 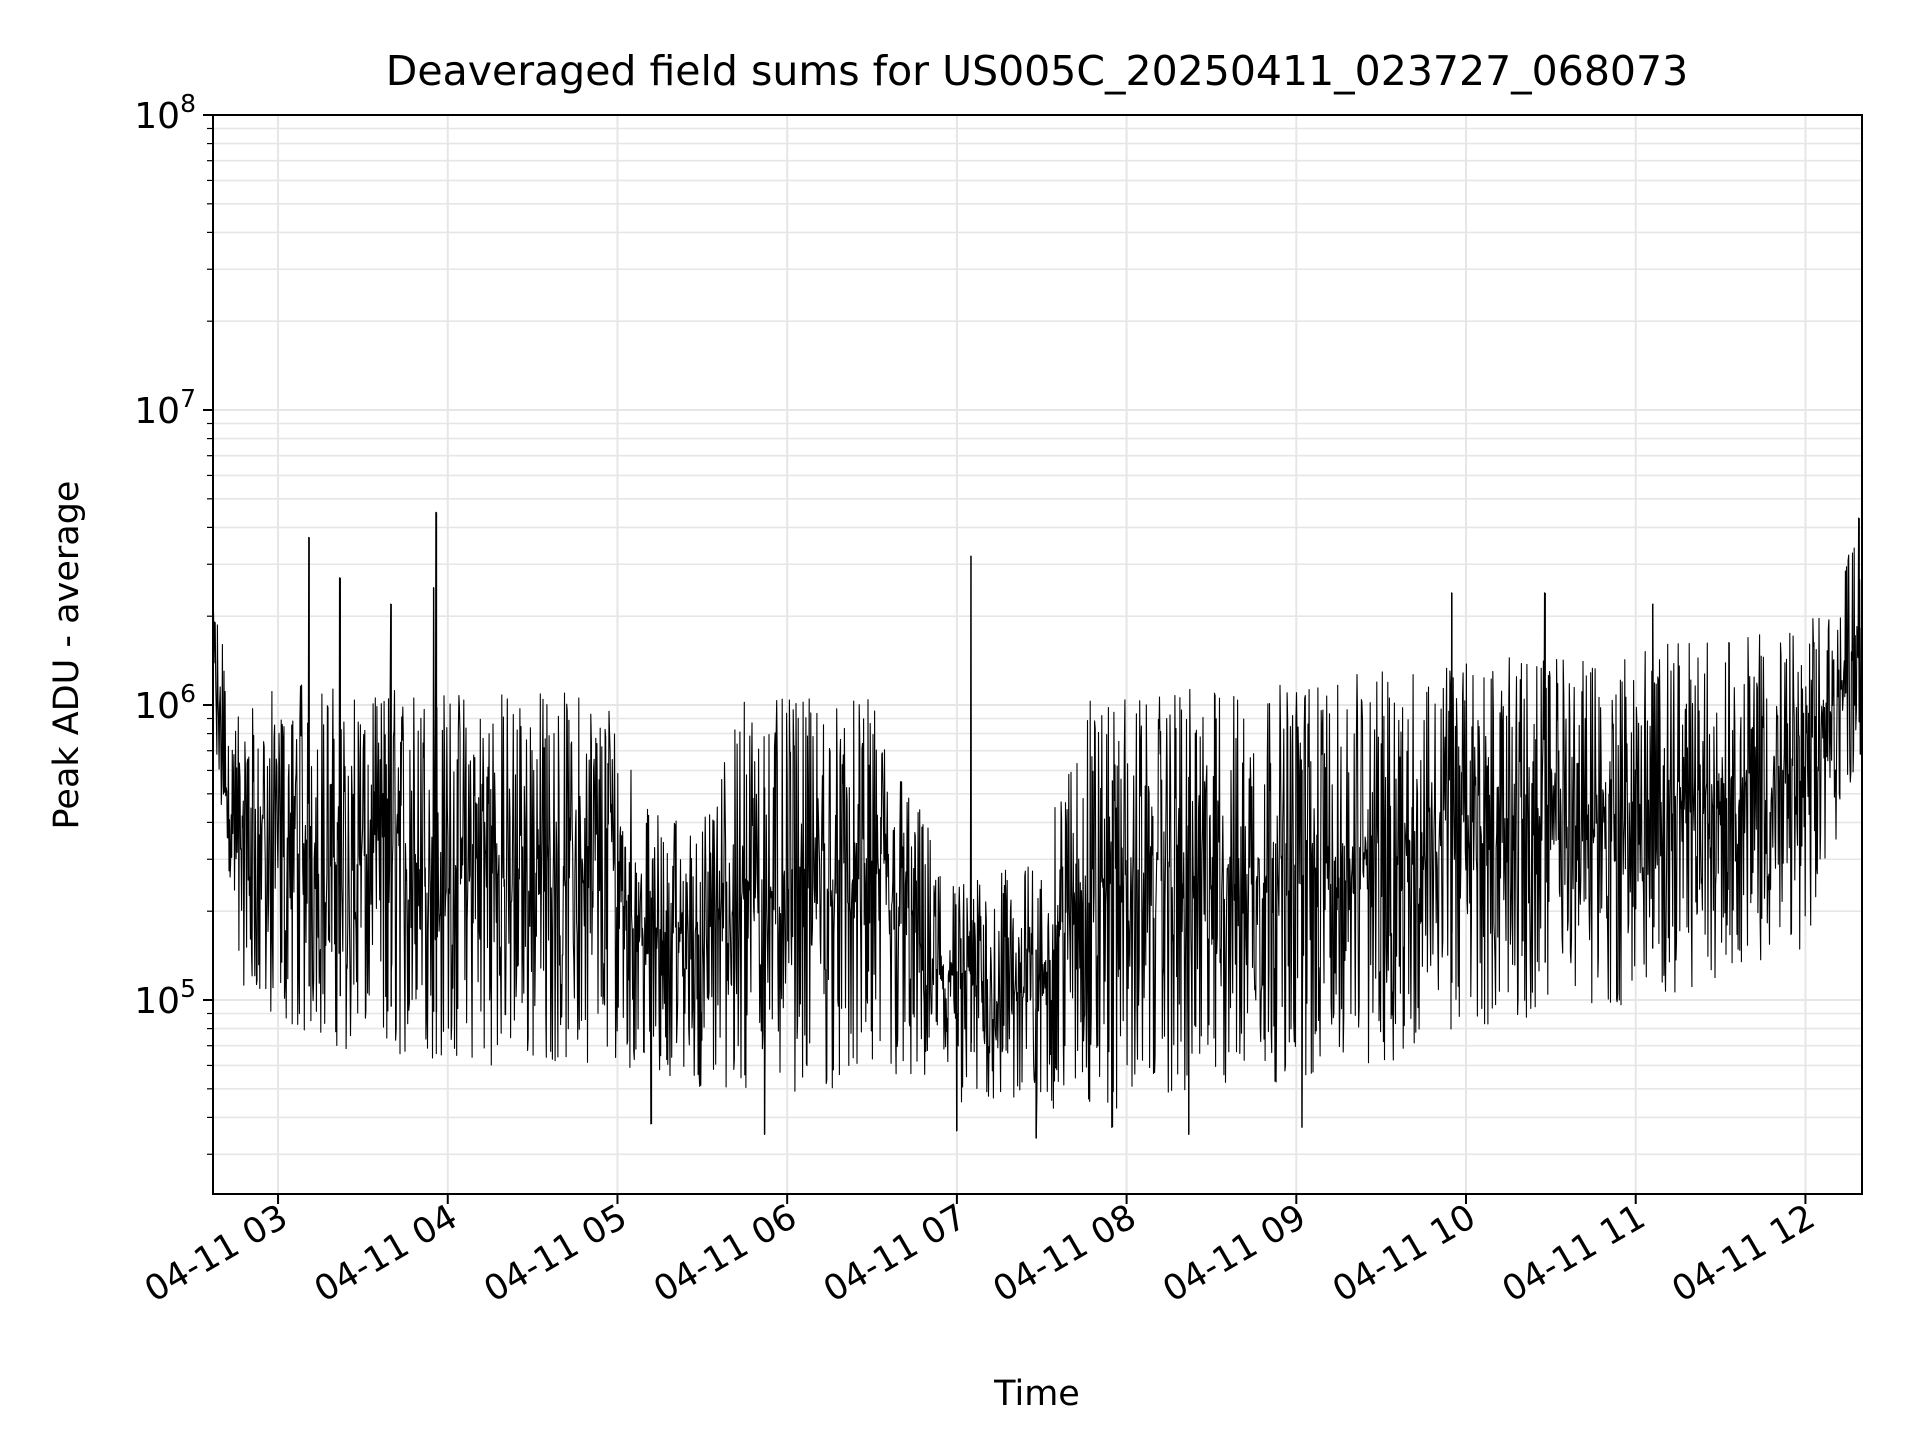 I want to click on y-tick-label: 10⁸, so click(x=165, y=113).